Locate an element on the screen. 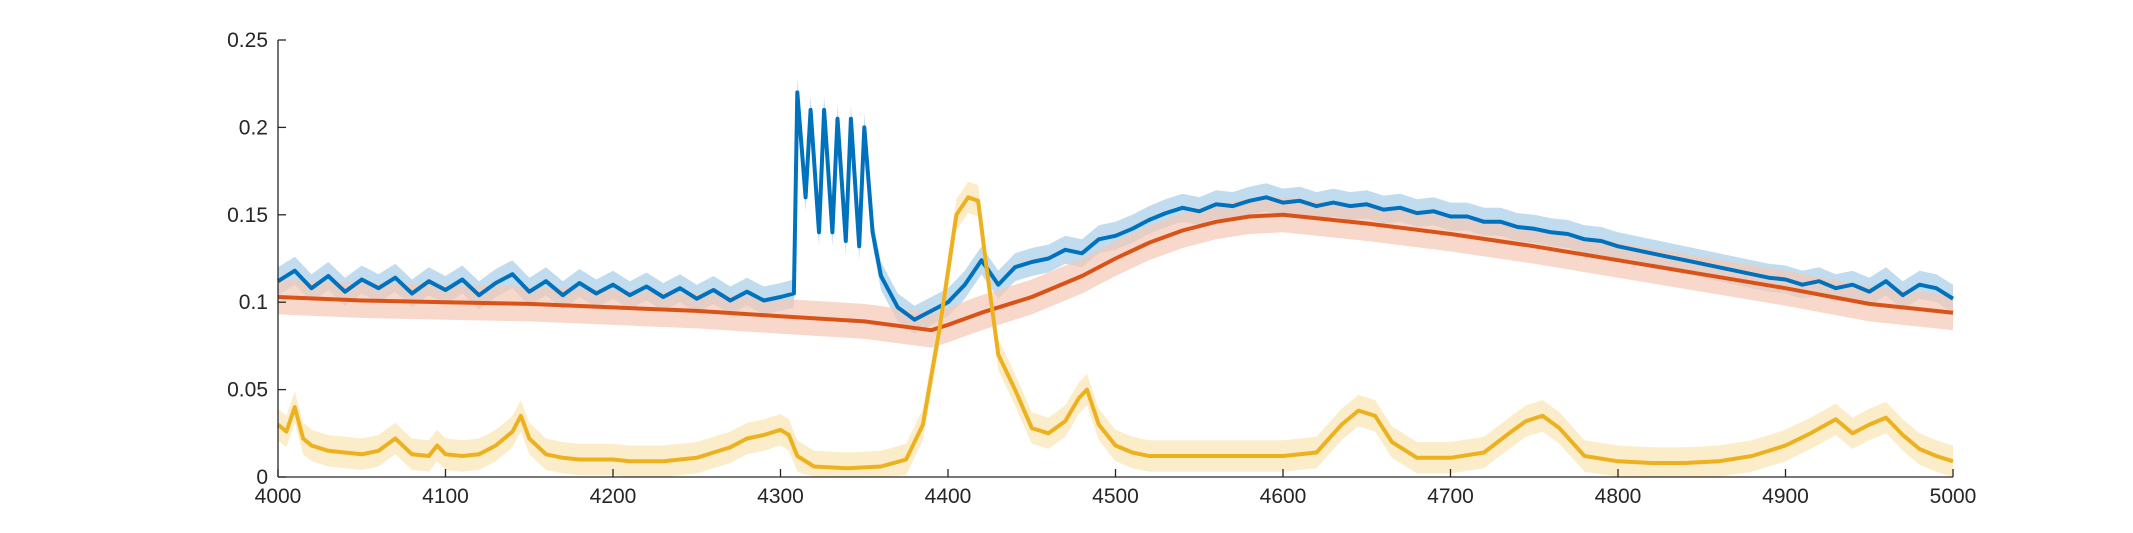  y-tick-label: 0.2 is located at coordinates (253, 127).